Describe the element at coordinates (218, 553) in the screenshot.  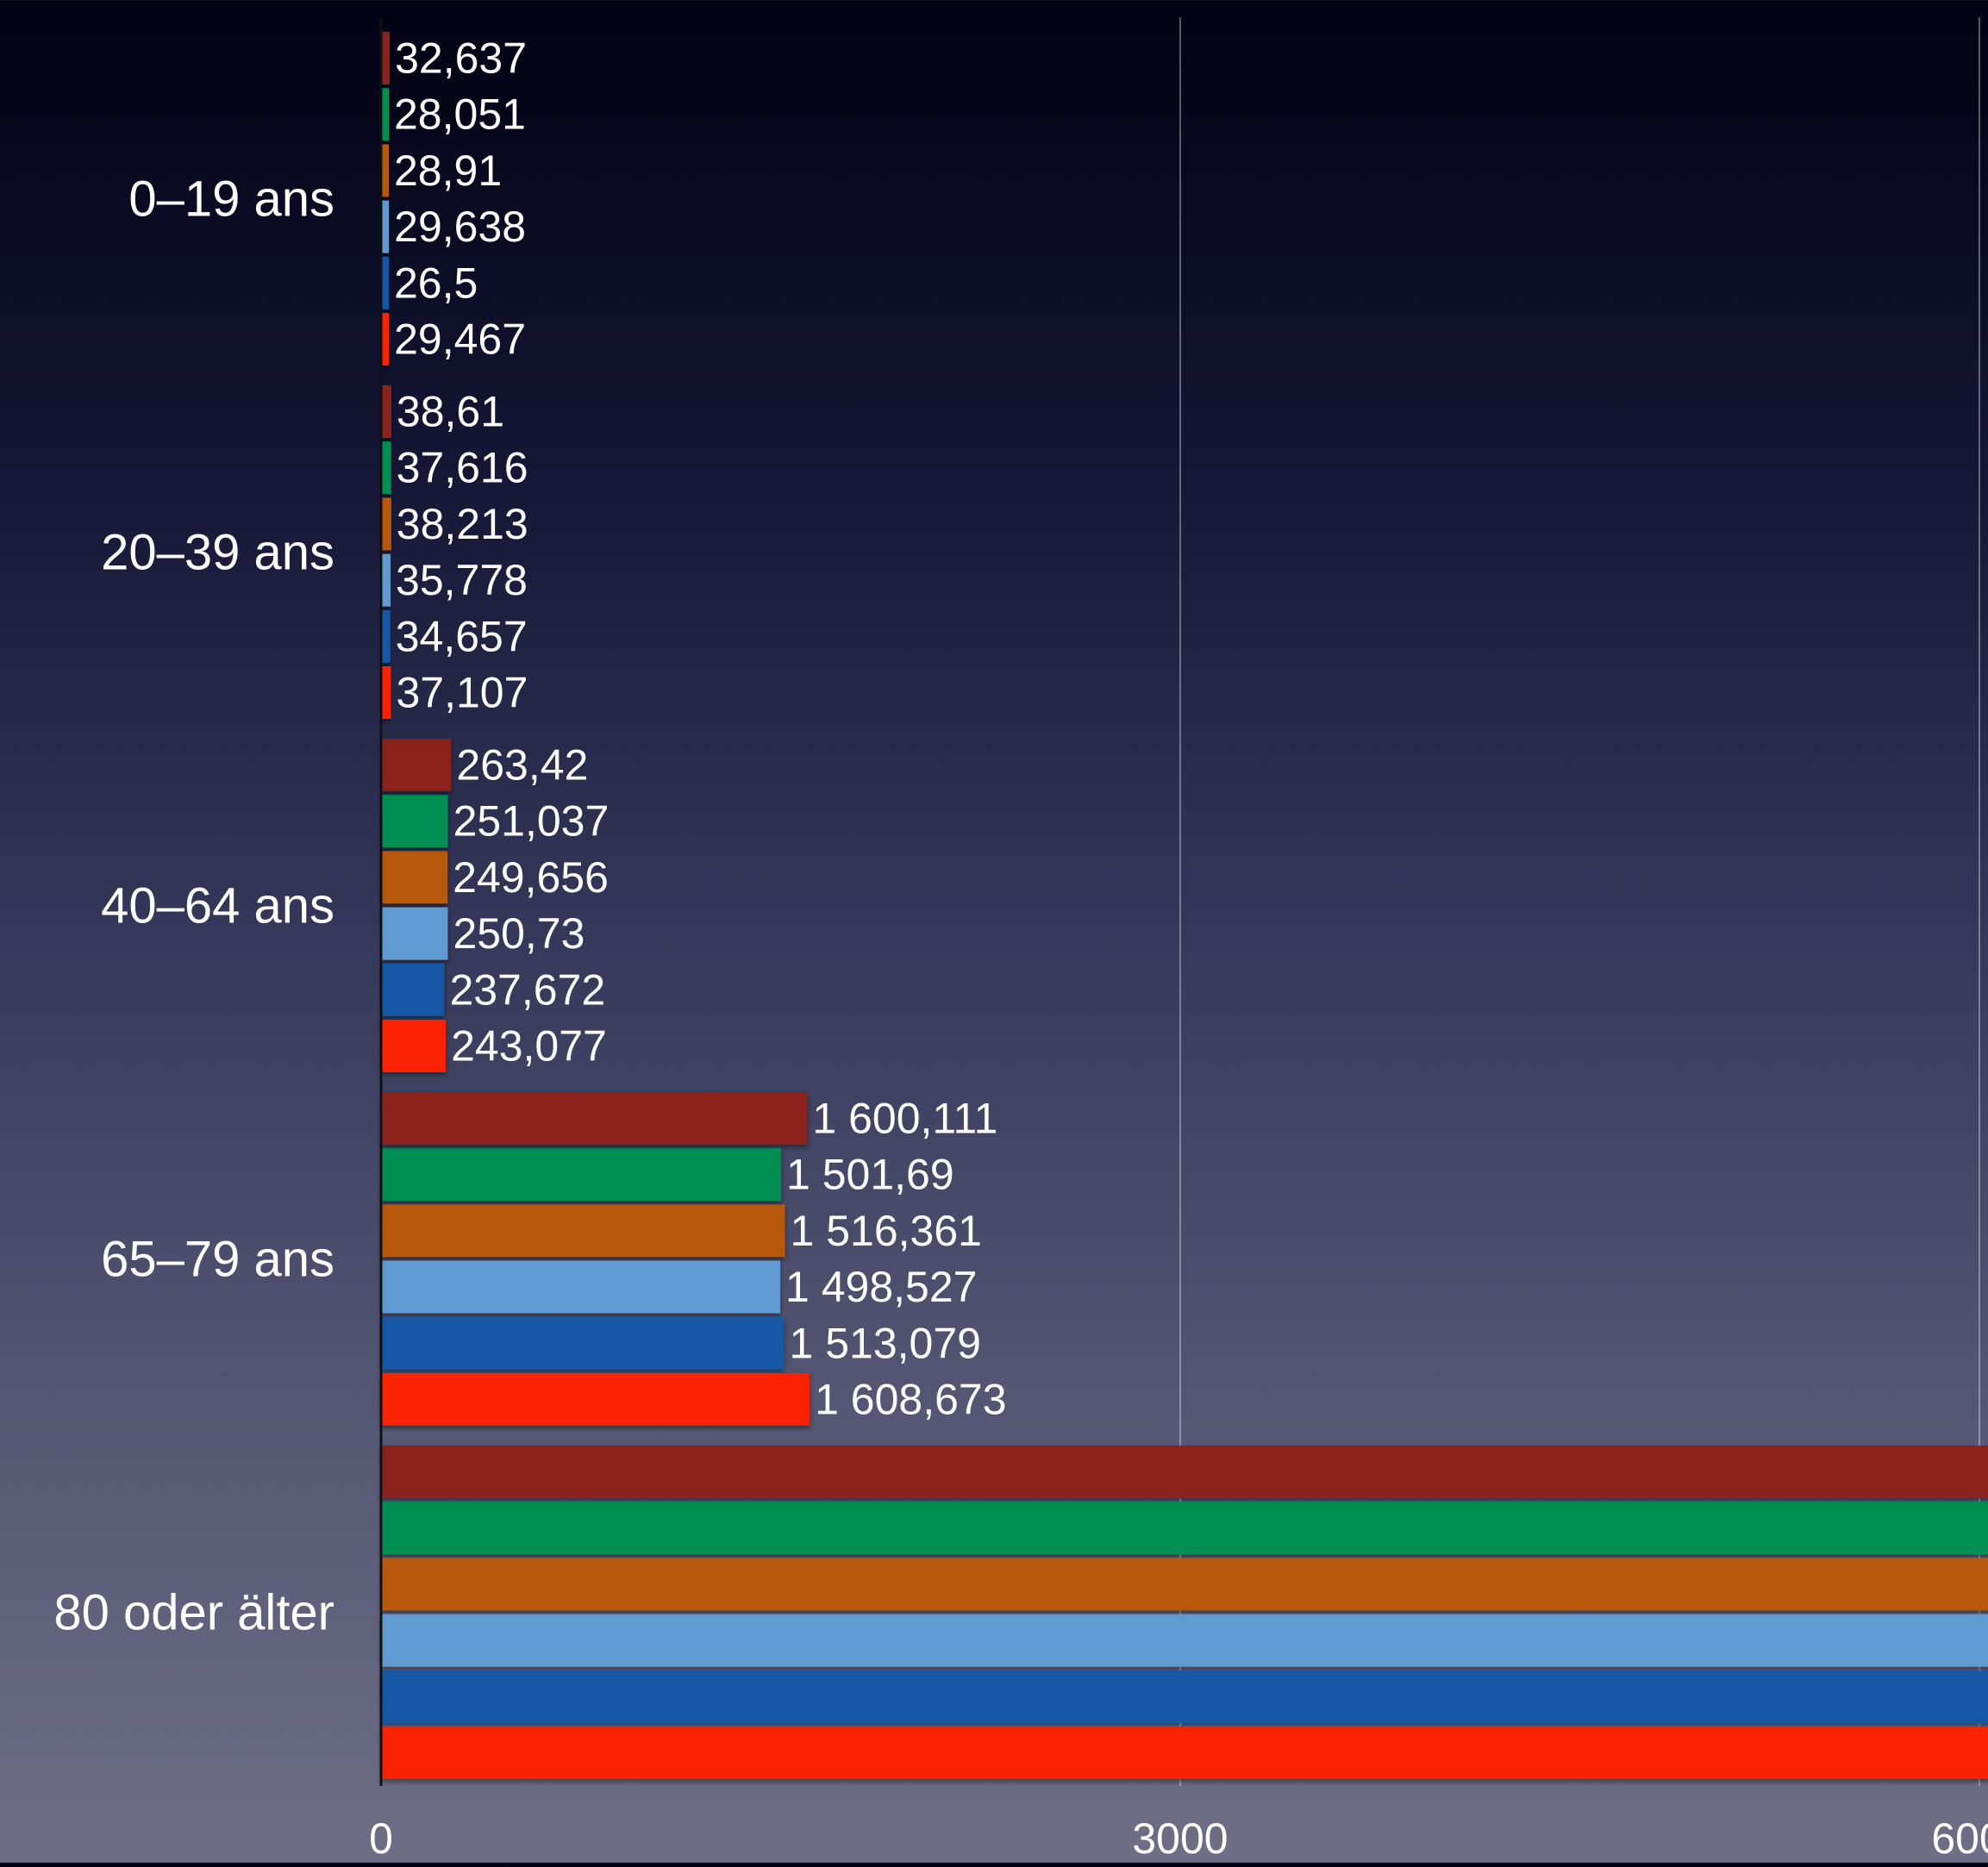
I see `category-label: 20–39 ans` at that location.